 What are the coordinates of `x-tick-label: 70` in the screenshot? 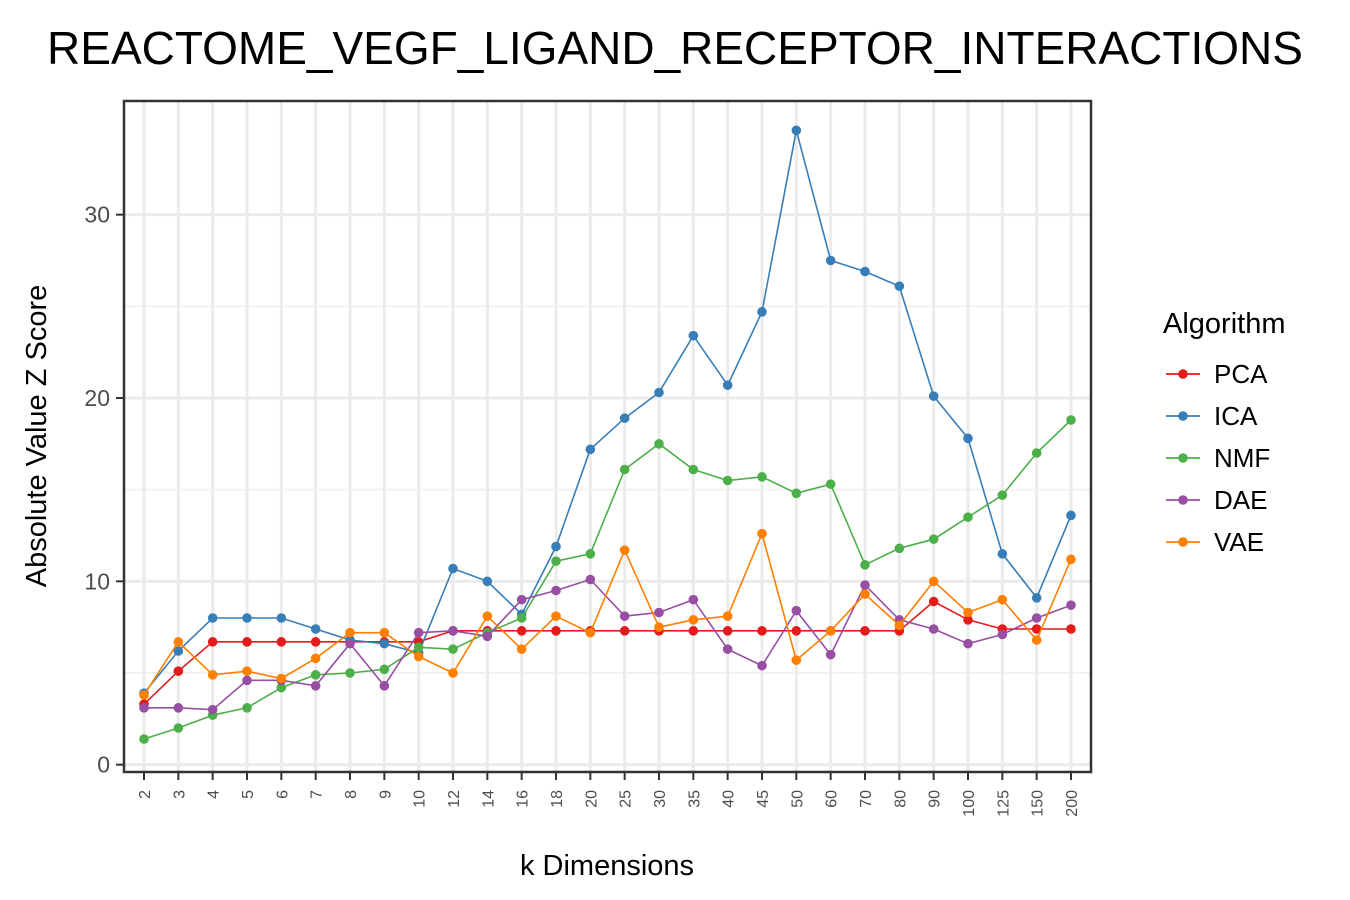 It's located at (866, 799).